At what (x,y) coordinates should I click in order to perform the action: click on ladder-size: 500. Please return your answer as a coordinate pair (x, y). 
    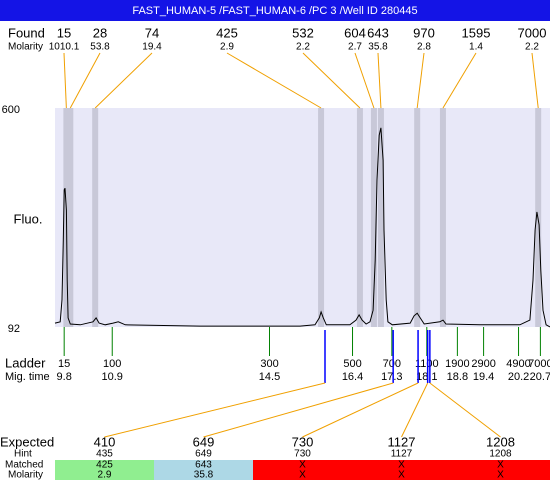
    Looking at the image, I should click on (352, 364).